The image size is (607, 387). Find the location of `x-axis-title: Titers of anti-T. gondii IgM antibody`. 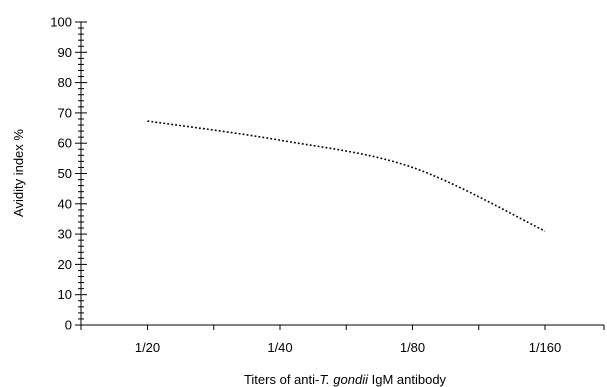

x-axis-title: Titers of anti-T. gondii IgM antibody is located at coordinates (345, 379).